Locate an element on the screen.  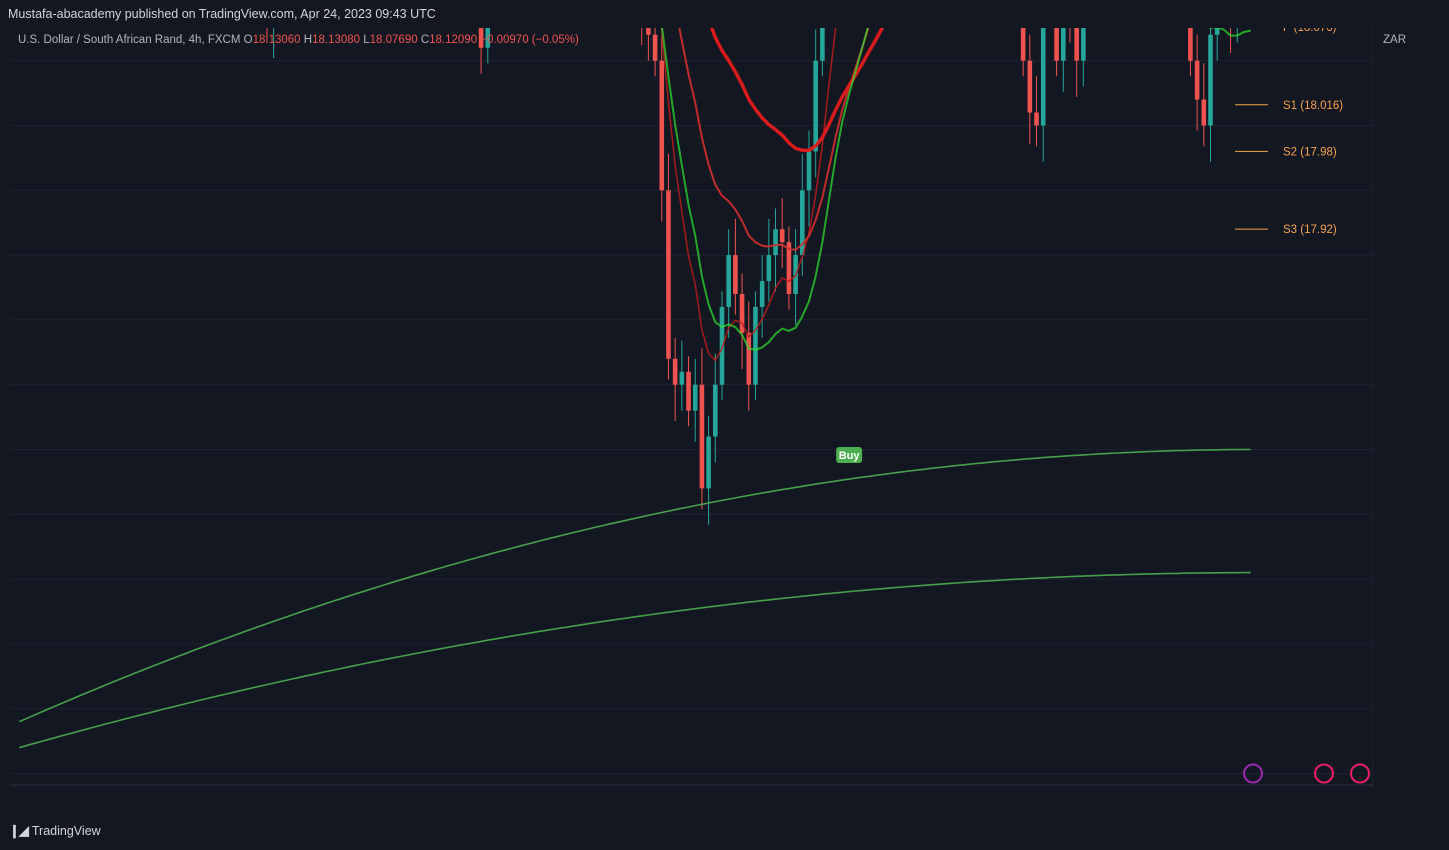
pivot-label: S1 (18.016) is located at coordinates (1313, 106).